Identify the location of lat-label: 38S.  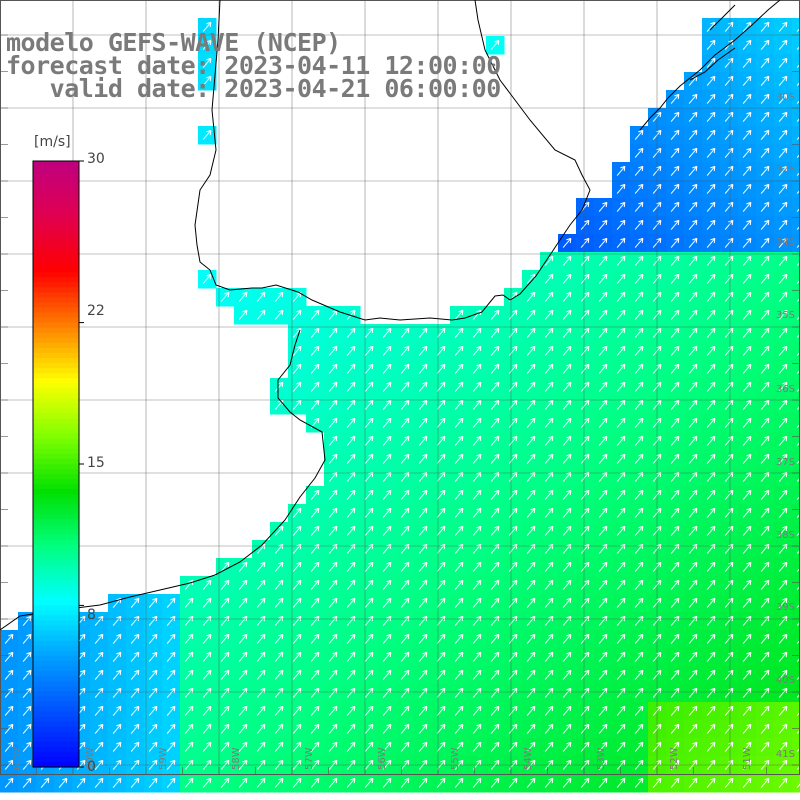
(785, 535).